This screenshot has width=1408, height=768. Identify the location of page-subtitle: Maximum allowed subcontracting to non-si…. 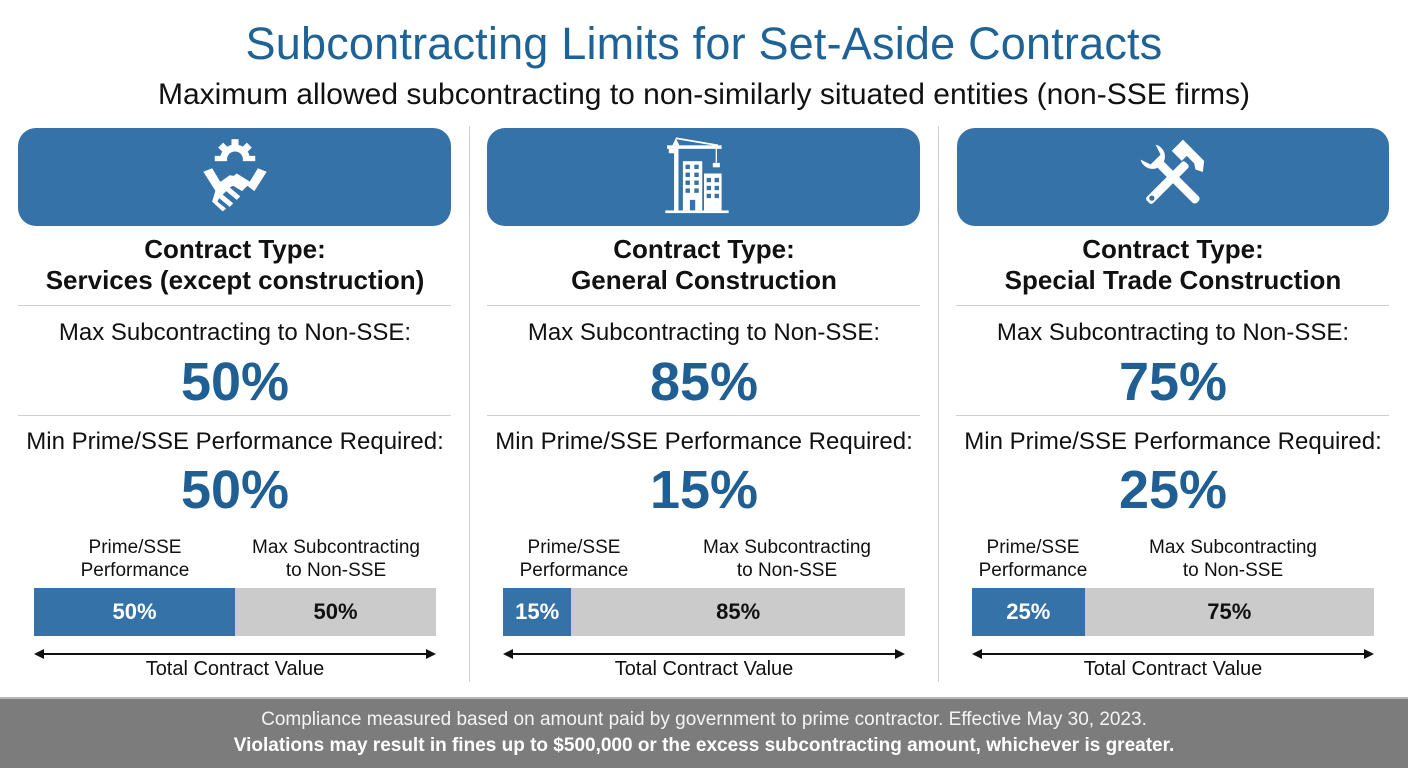
(704, 94).